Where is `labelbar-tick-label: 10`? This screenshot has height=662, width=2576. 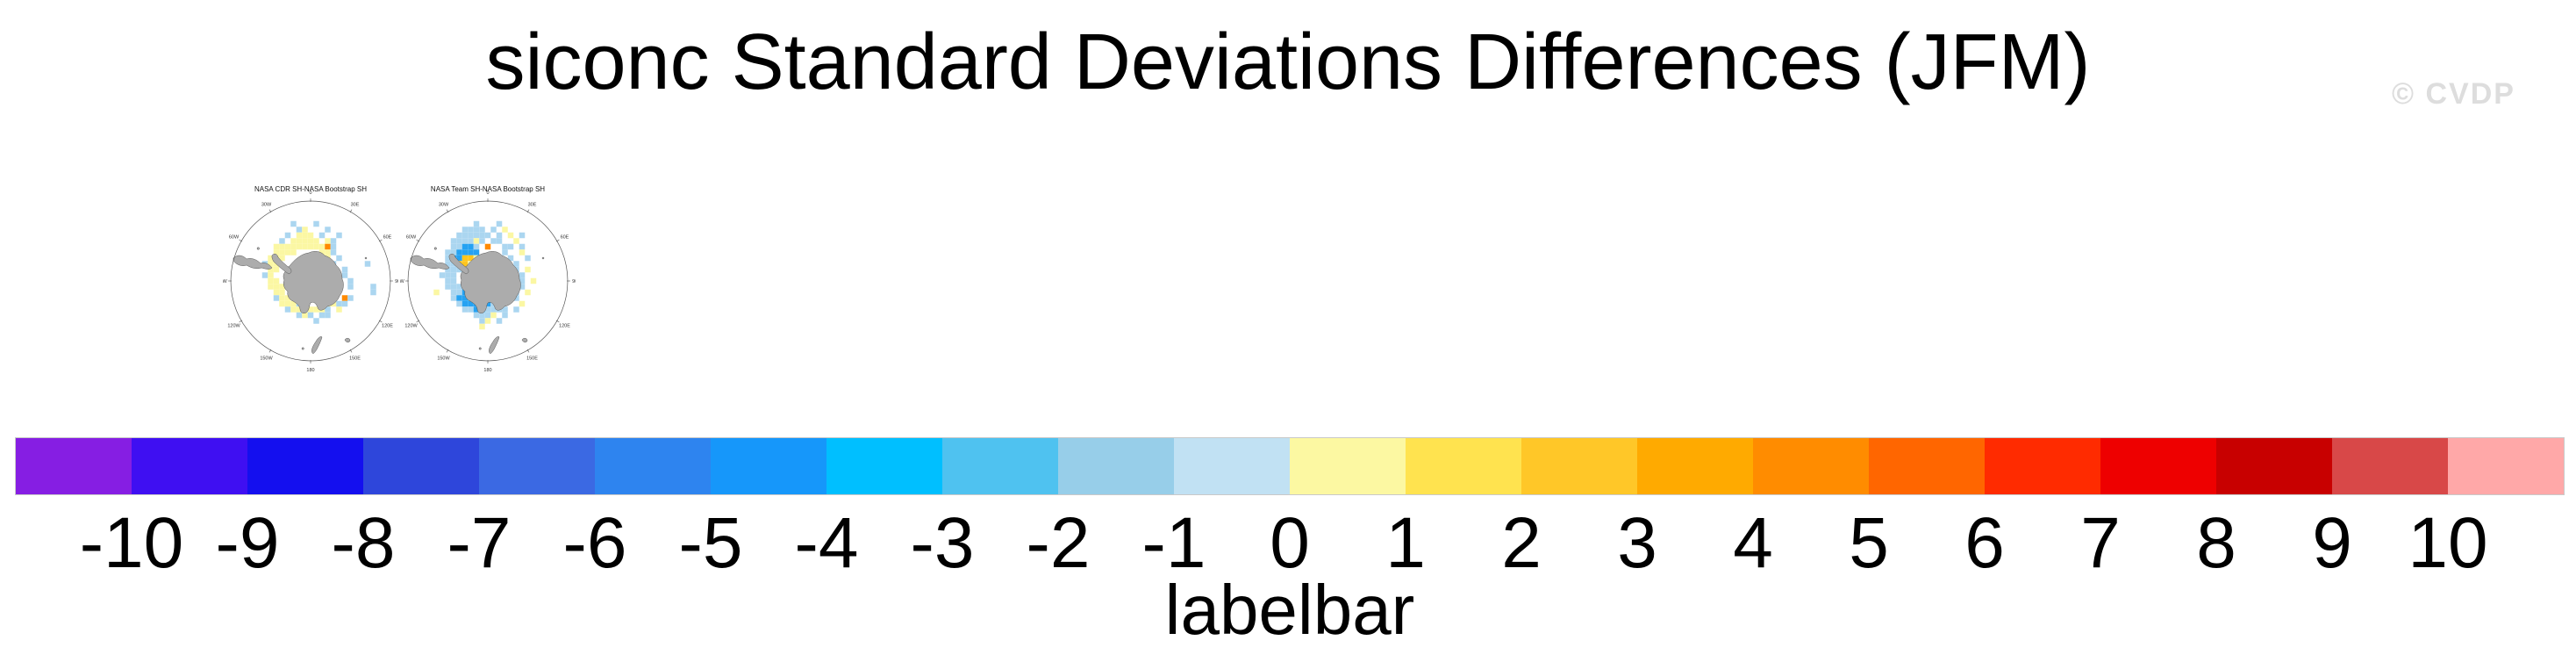
labelbar-tick-label: 10 is located at coordinates (2448, 543).